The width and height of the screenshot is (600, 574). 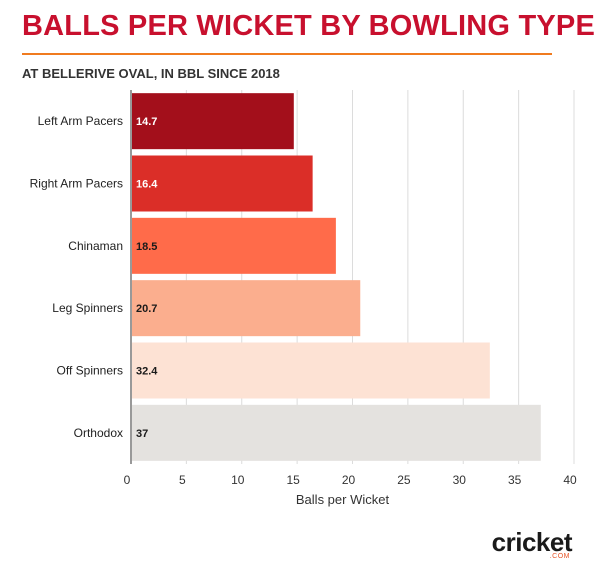 What do you see at coordinates (570, 480) in the screenshot?
I see `x-tick-label: 40` at bounding box center [570, 480].